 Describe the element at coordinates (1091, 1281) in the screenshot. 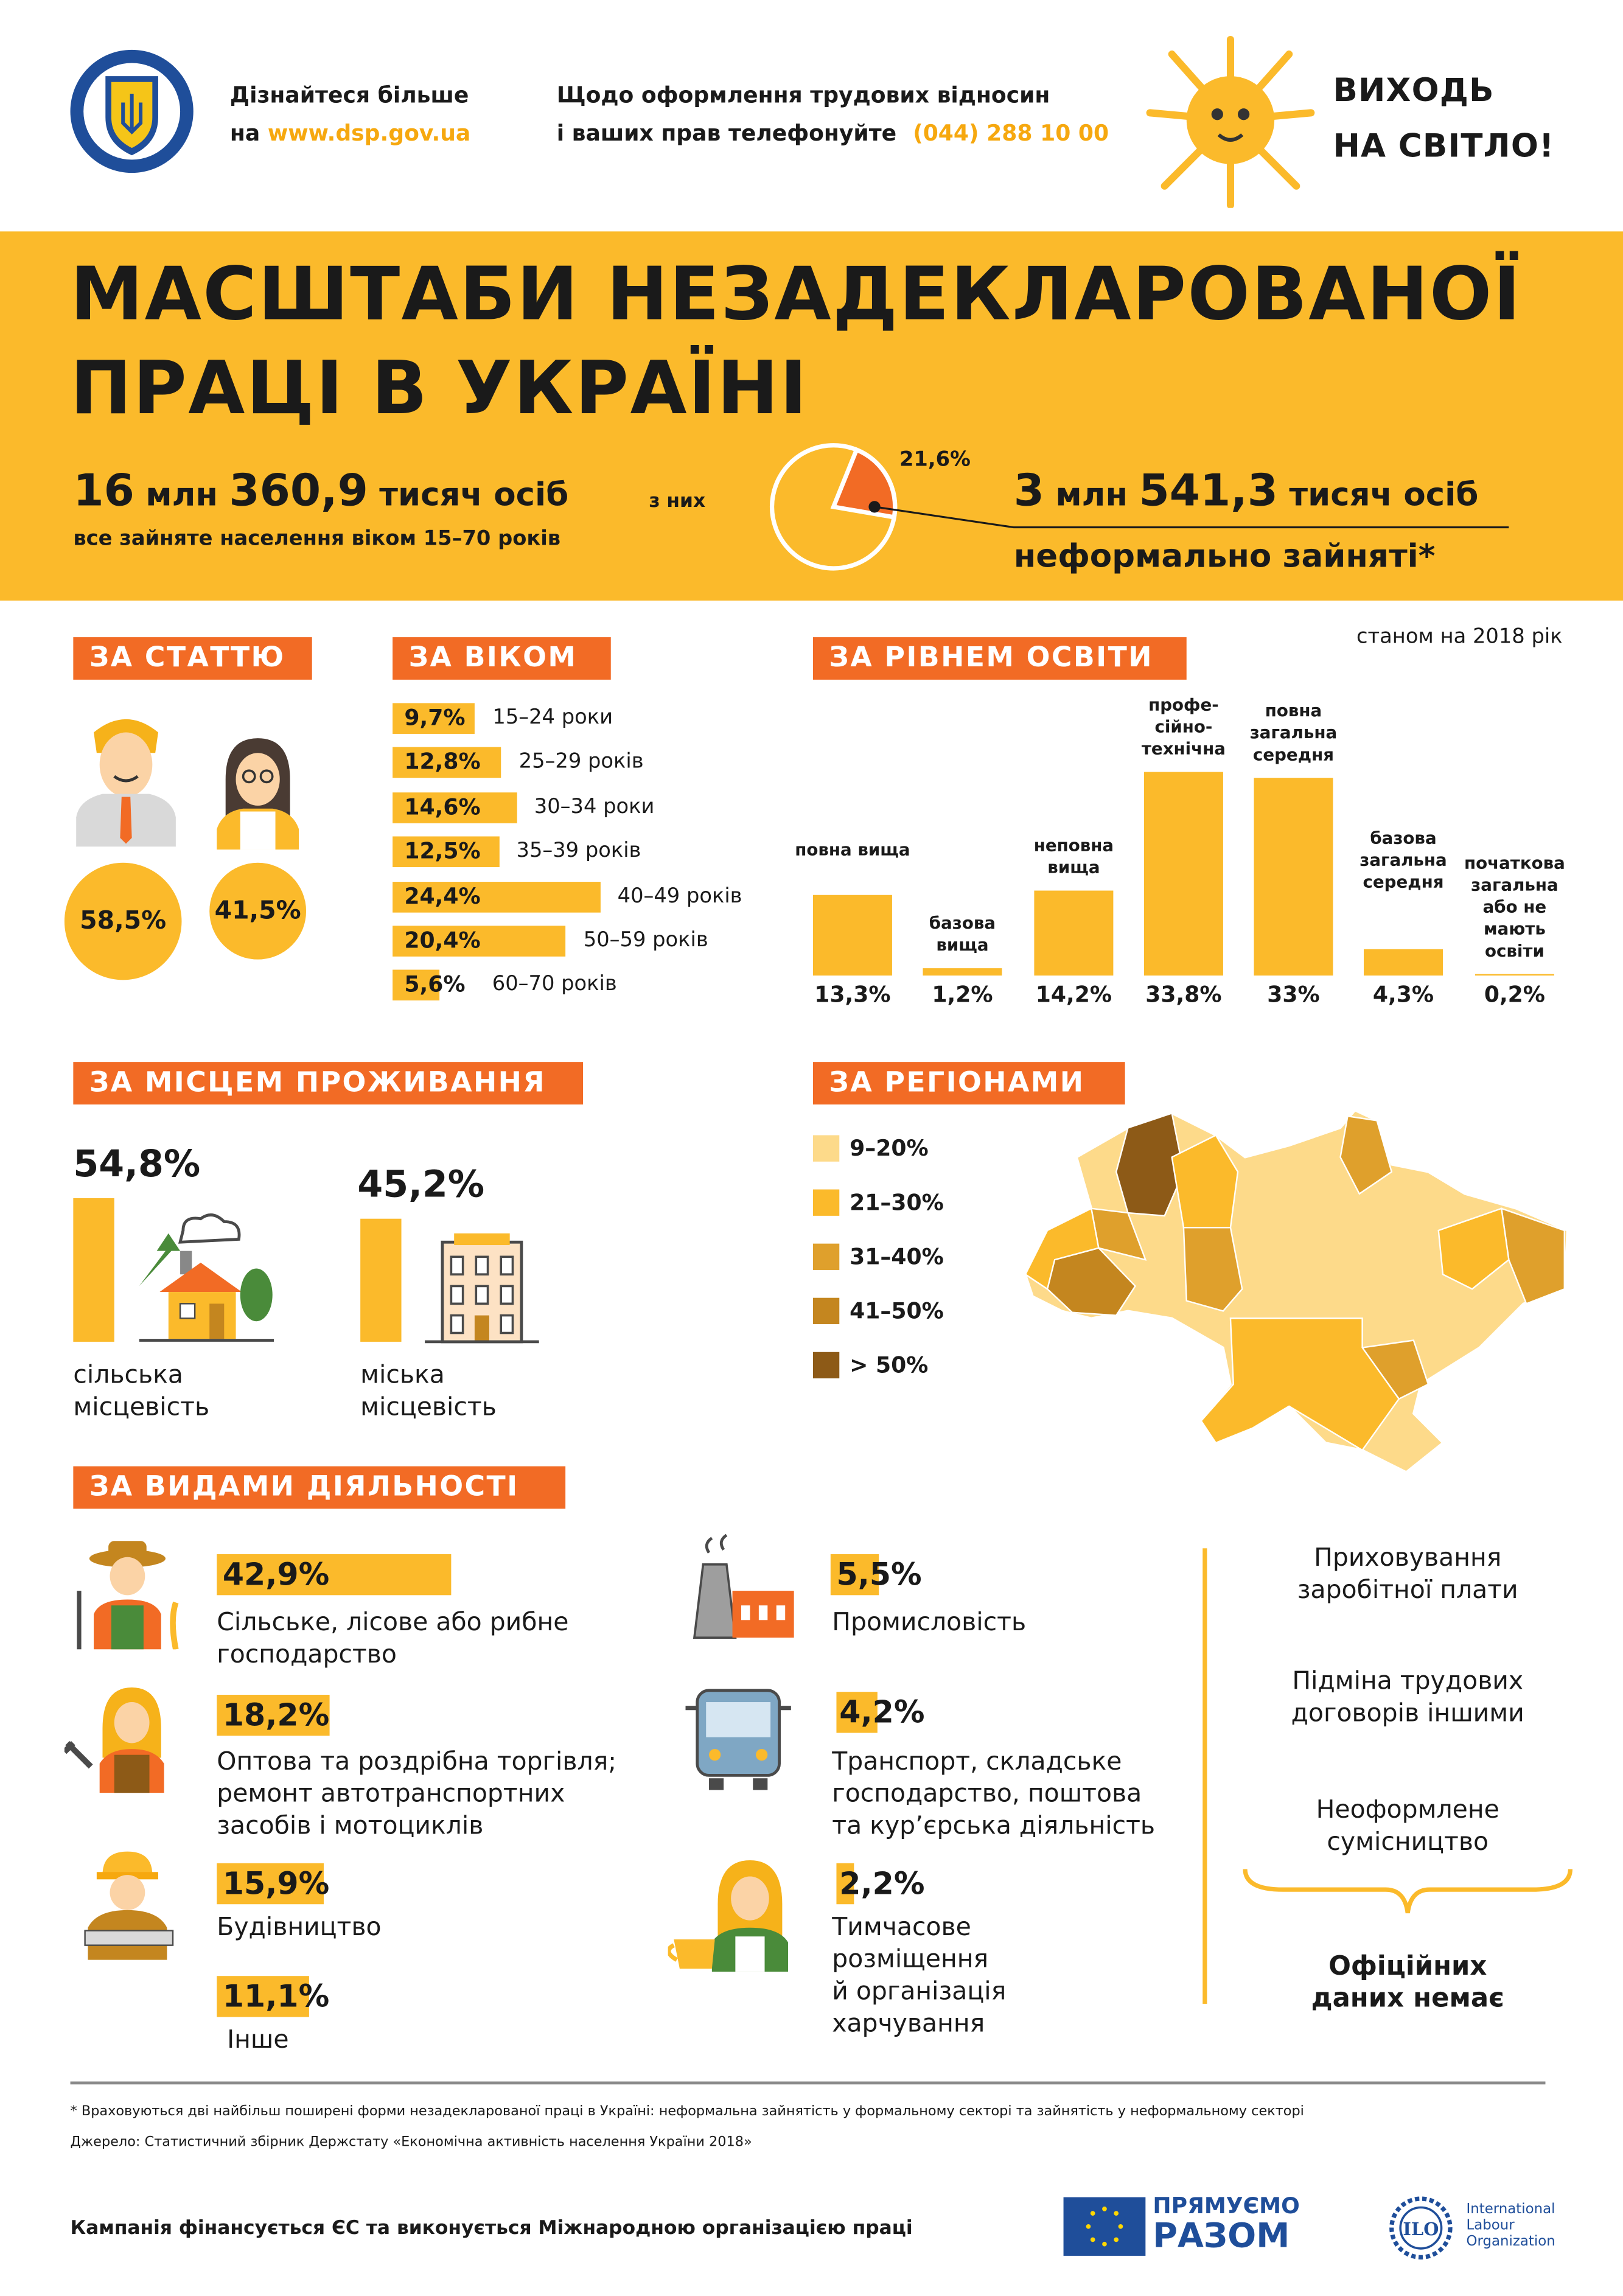

I see `region-41-50-west` at that location.